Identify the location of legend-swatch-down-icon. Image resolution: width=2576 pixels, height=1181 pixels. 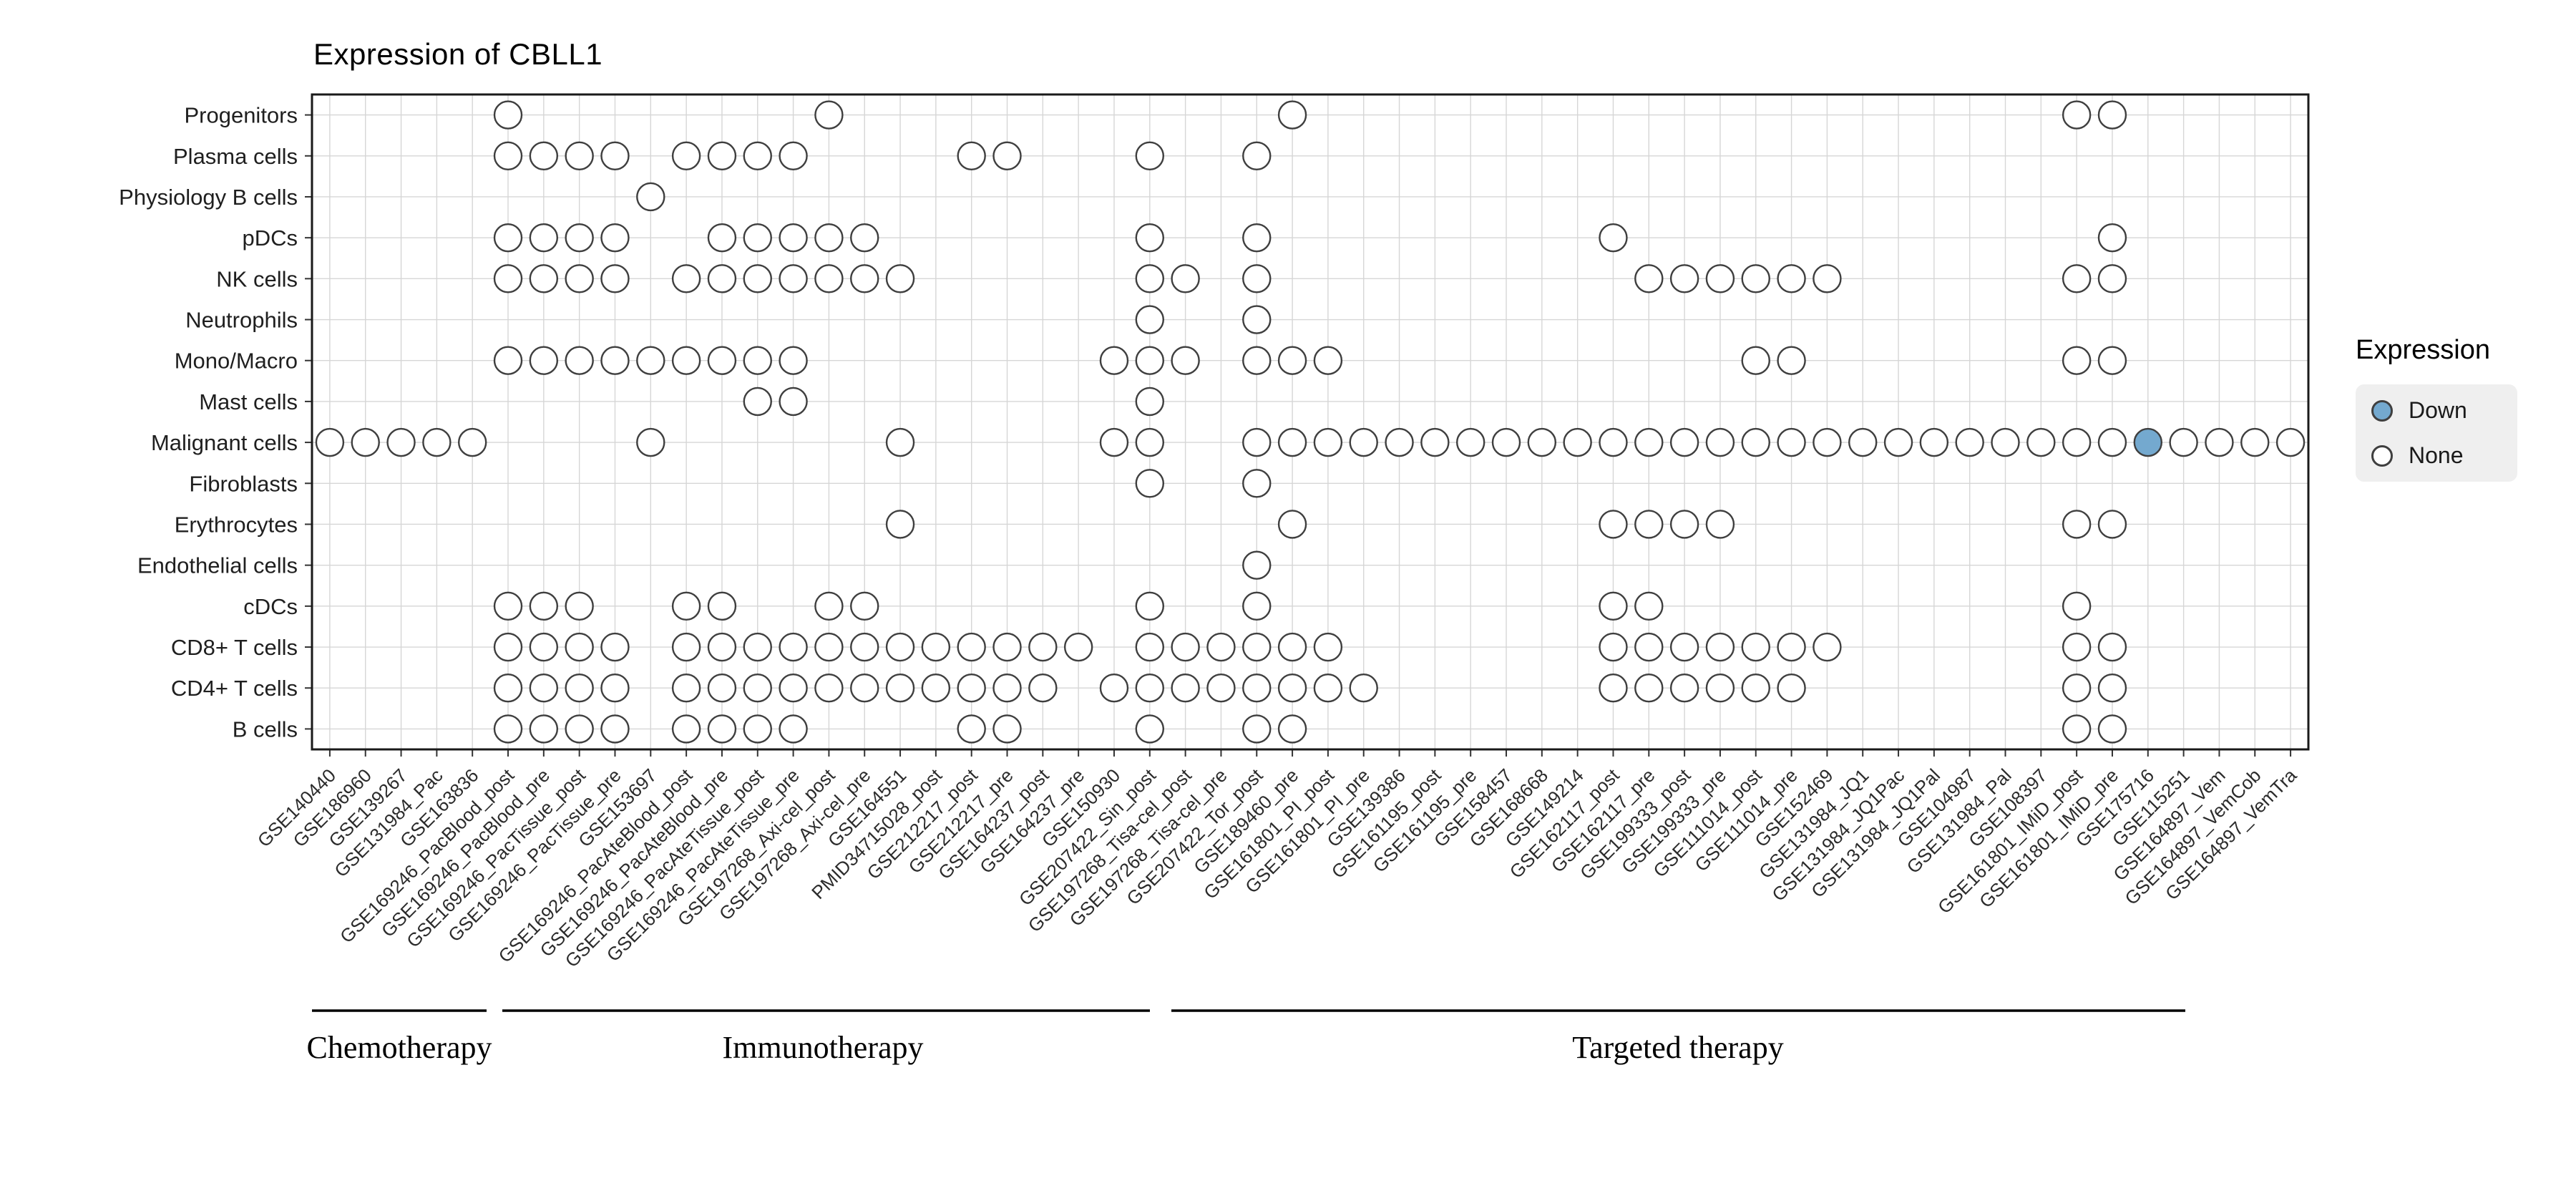
(2382, 410).